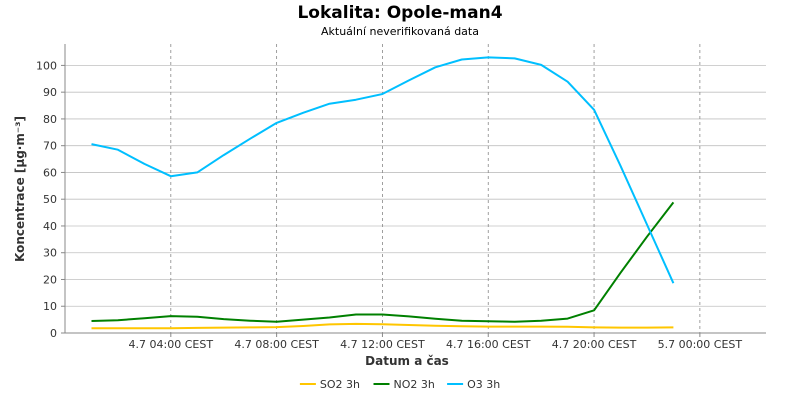  I want to click on y-axis-title: Koncentrace [µg·m⁻³], so click(20, 189).